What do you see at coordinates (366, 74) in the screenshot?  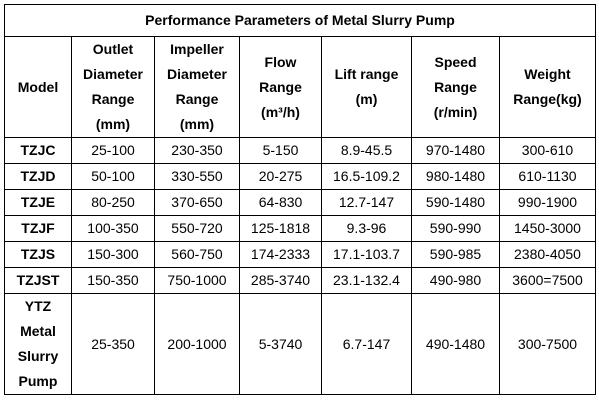 I see `cell-line: Lift range` at bounding box center [366, 74].